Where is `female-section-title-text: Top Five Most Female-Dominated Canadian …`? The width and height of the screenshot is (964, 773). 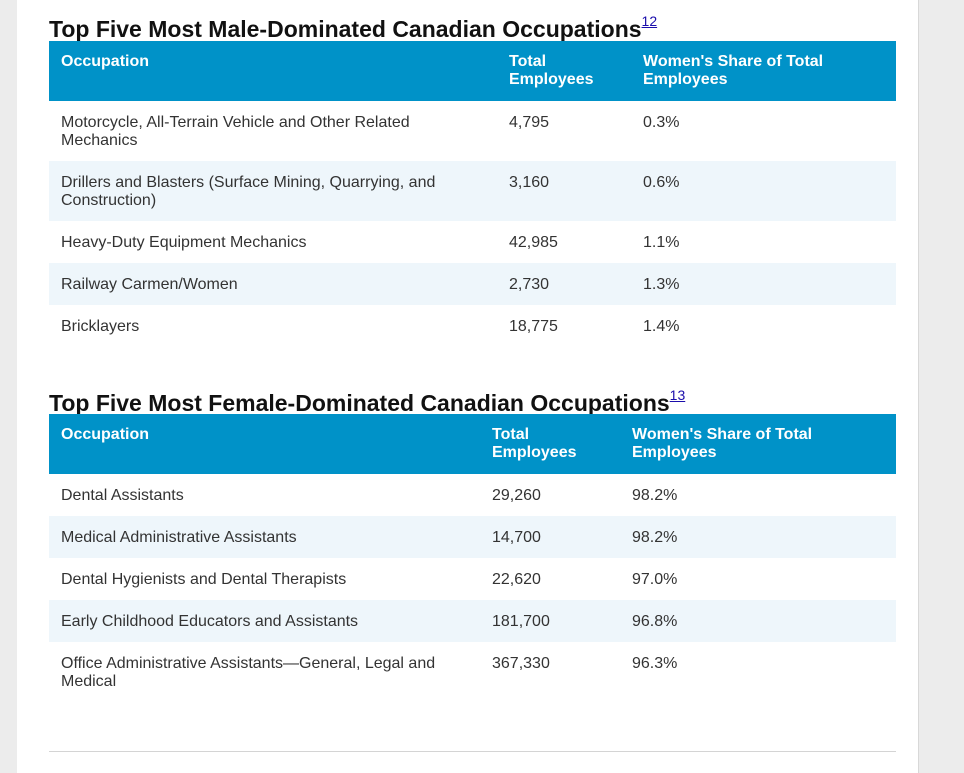
female-section-title-text: Top Five Most Female-Dominated Canadian … is located at coordinates (359, 403).